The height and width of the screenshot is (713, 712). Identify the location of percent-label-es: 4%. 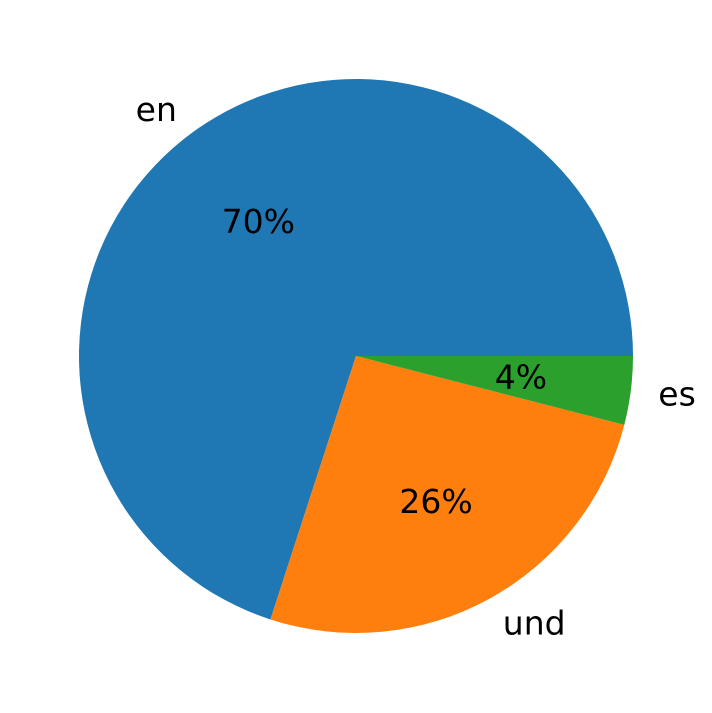
(521, 376).